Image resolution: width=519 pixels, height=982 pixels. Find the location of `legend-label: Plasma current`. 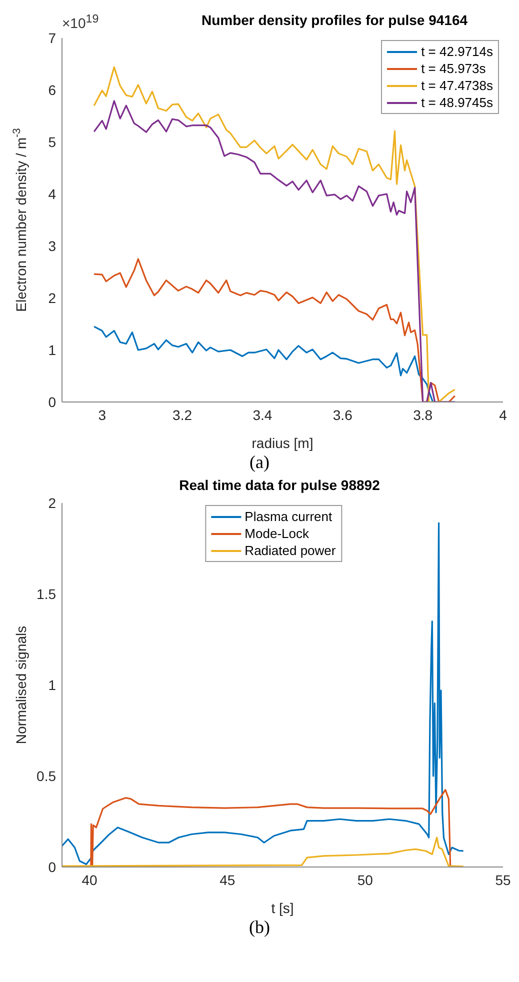

legend-label: Plasma current is located at coordinates (289, 516).